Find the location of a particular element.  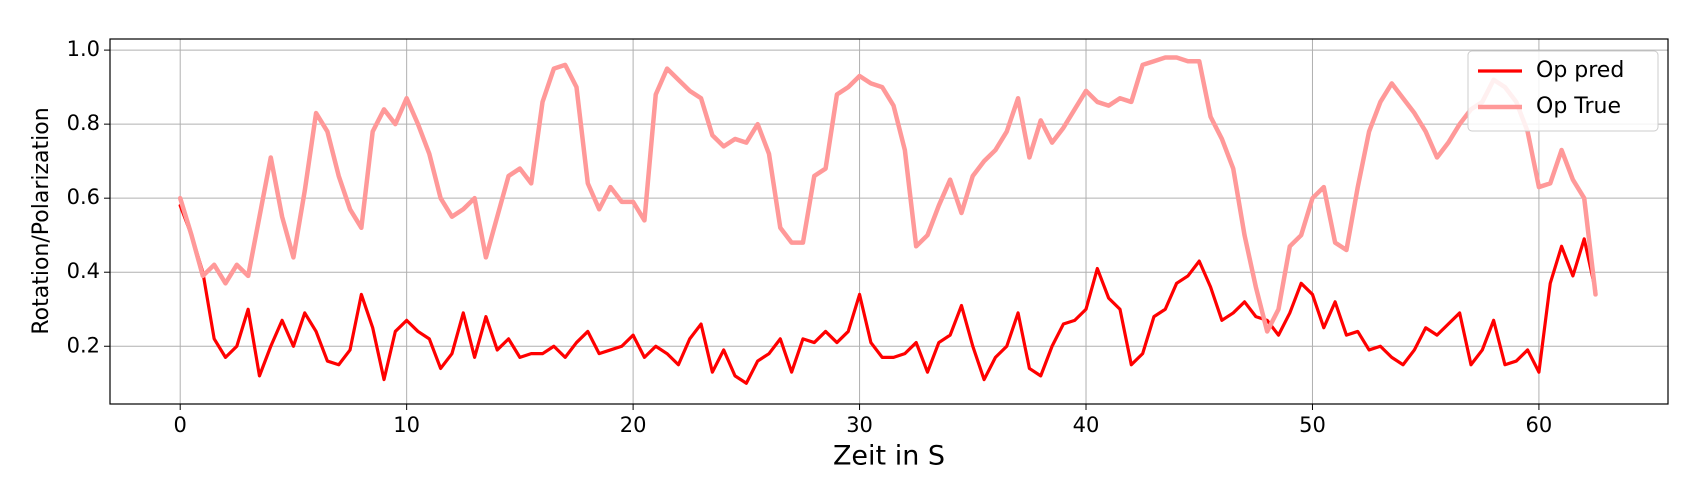

x-tick-label: 50 is located at coordinates (1312, 425).